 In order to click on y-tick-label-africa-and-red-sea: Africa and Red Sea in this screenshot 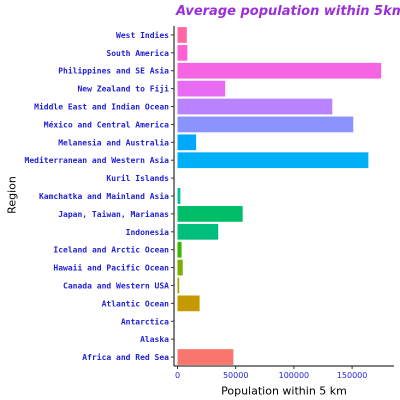, I will do `click(125, 357)`.